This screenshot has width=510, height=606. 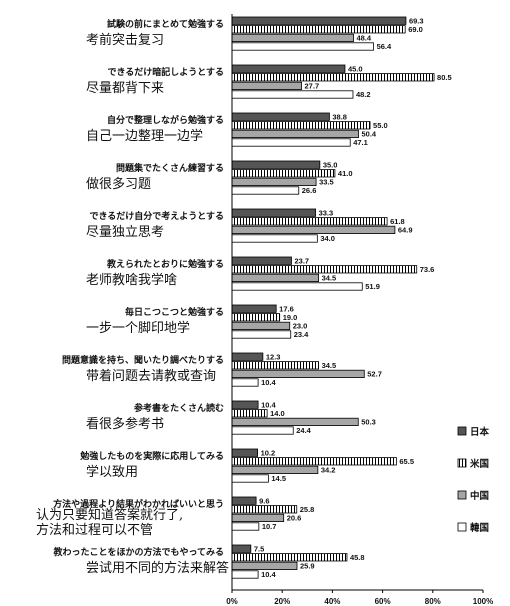 What do you see at coordinates (328, 470) in the screenshot?
I see `data-label: 34.2` at bounding box center [328, 470].